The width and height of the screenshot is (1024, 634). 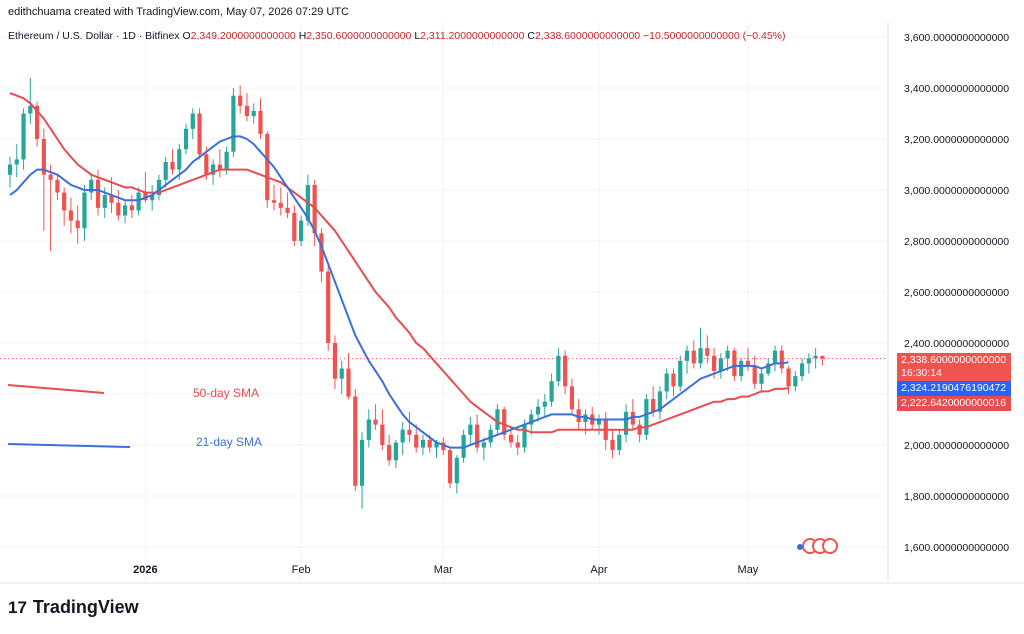 I want to click on low-value: 2,311.2000000000000, so click(x=472, y=36).